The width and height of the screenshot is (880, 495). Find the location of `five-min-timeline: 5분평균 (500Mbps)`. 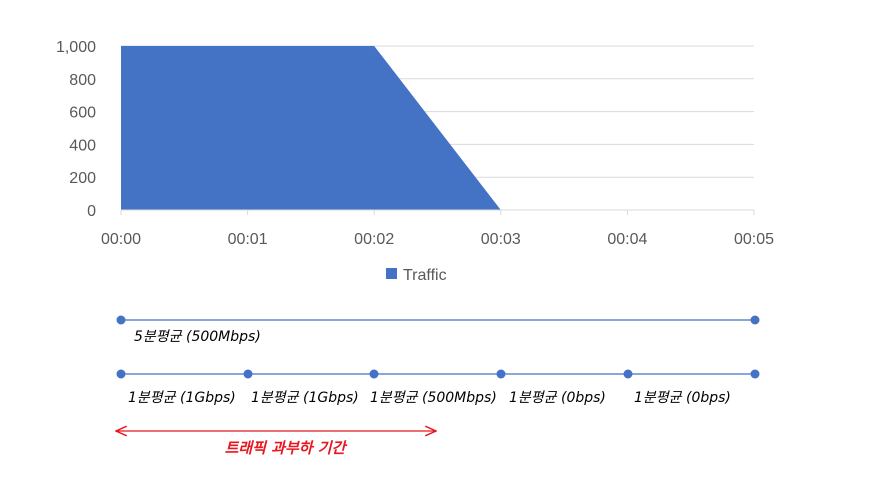

five-min-timeline: 5분평균 (500Mbps) is located at coordinates (438, 330).